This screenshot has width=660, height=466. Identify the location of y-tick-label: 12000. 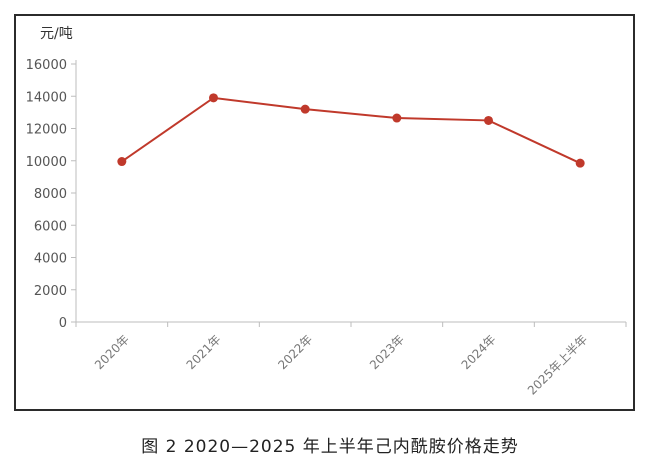
(46, 130).